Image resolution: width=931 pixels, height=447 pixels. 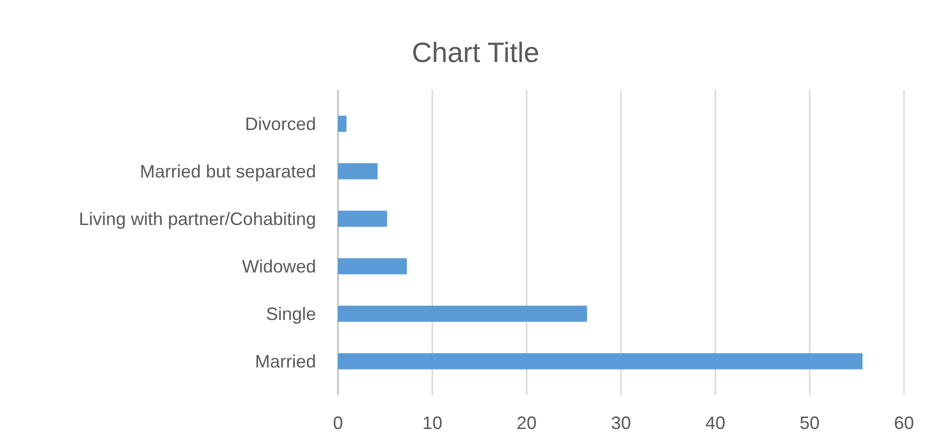 What do you see at coordinates (285, 362) in the screenshot?
I see `y-tick-label: Married` at bounding box center [285, 362].